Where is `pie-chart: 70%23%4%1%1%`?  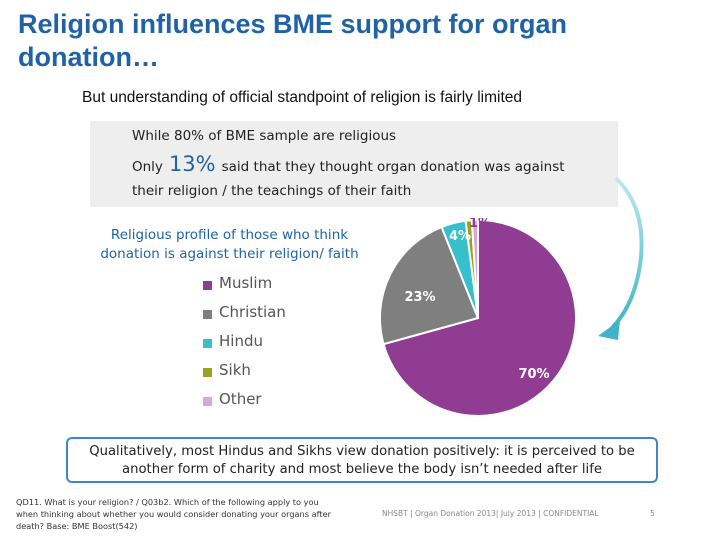 pie-chart: 70%23%4%1%1% is located at coordinates (478, 317).